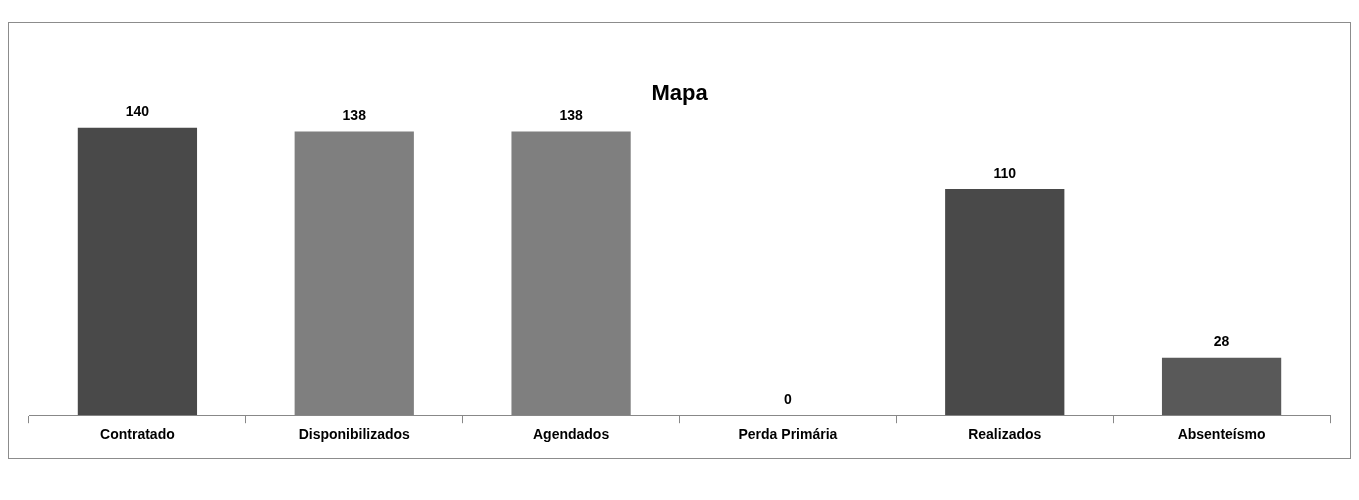 This screenshot has height=500, width=1359. I want to click on data-label: 110, so click(1005, 172).